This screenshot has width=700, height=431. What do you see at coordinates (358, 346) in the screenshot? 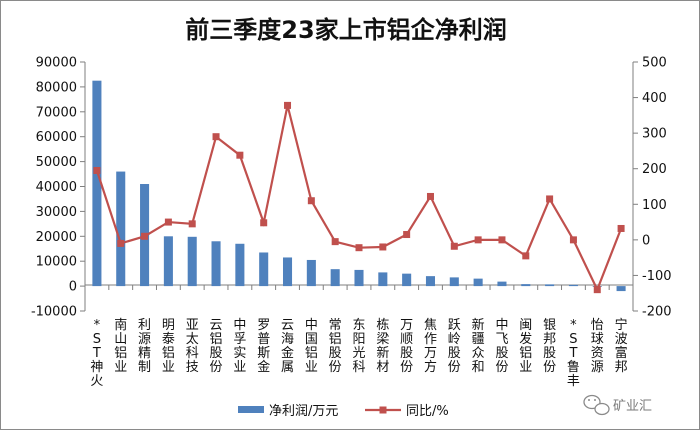
I see `category-label: 东阳光科` at bounding box center [358, 346].